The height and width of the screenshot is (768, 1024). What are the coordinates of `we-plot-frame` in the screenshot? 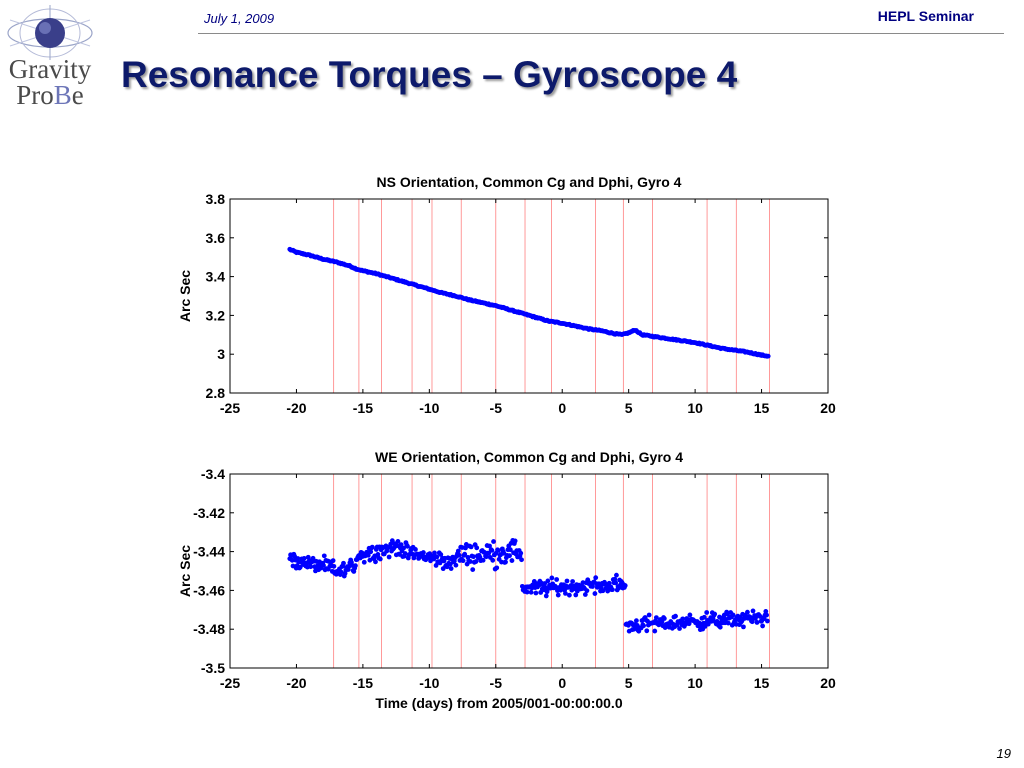 It's located at (529, 571).